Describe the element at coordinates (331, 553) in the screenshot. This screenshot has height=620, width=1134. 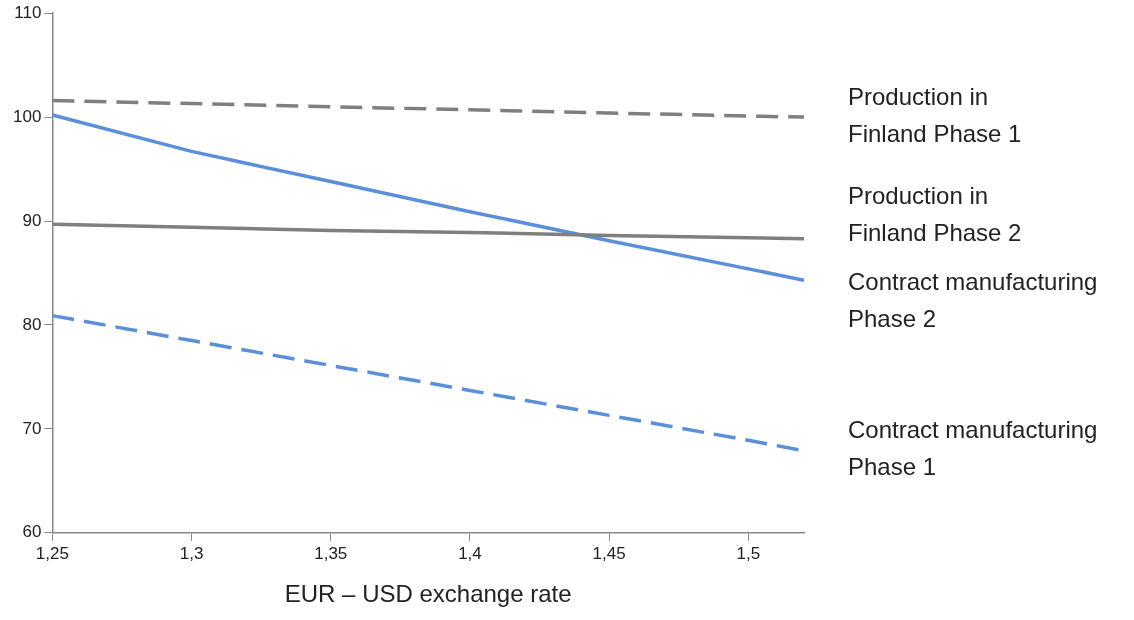
I see `x-tick-label: 1,35` at that location.